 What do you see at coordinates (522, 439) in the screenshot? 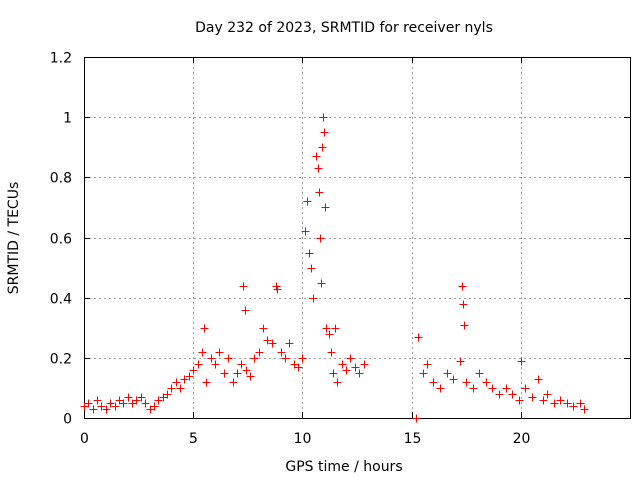
I see `x-tick-label: 20` at bounding box center [522, 439].